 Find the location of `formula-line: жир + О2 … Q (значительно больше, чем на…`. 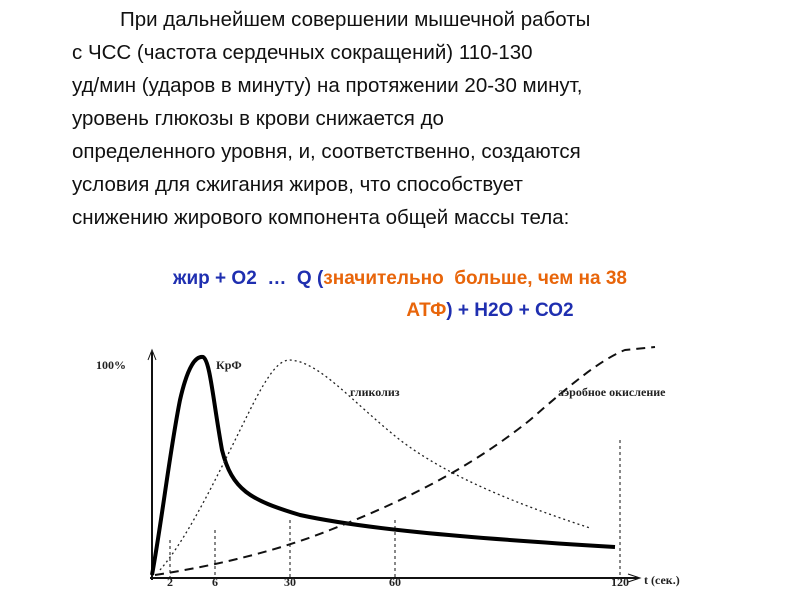

formula-line: жир + О2 … Q (значительно больше, чем на… is located at coordinates (400, 279).